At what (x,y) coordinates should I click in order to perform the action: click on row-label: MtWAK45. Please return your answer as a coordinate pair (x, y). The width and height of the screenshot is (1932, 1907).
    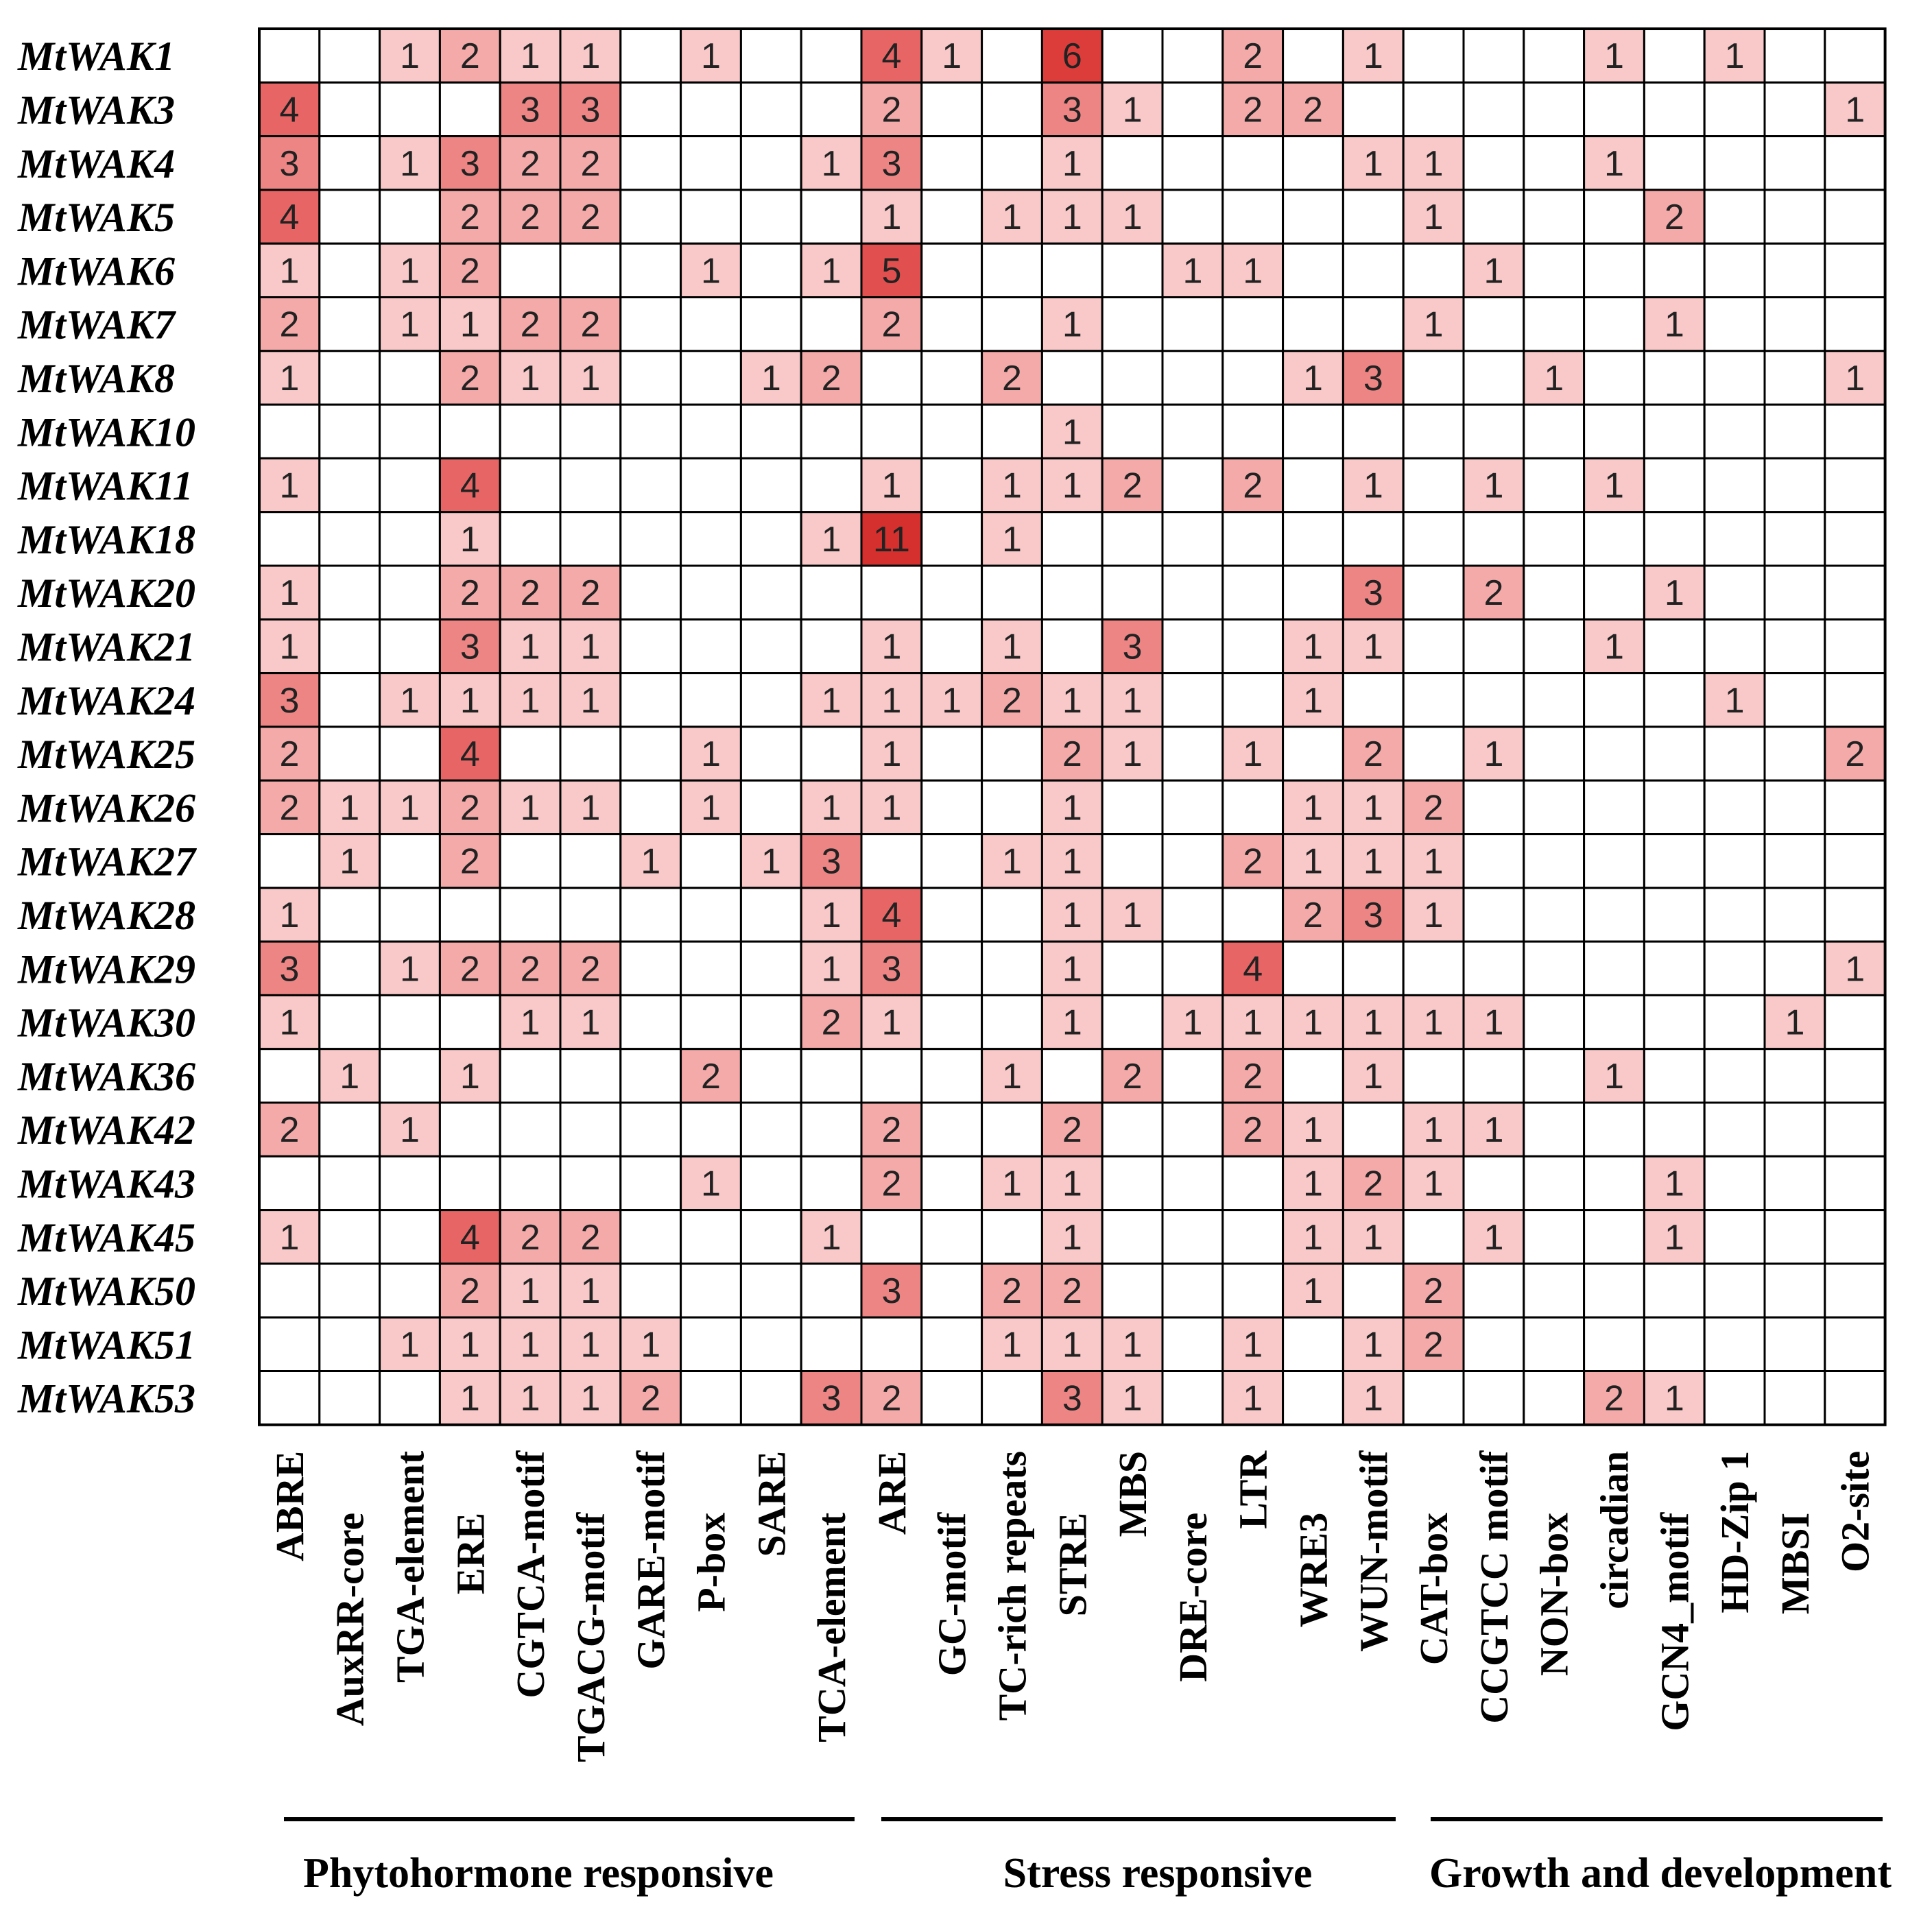
    Looking at the image, I should click on (106, 1237).